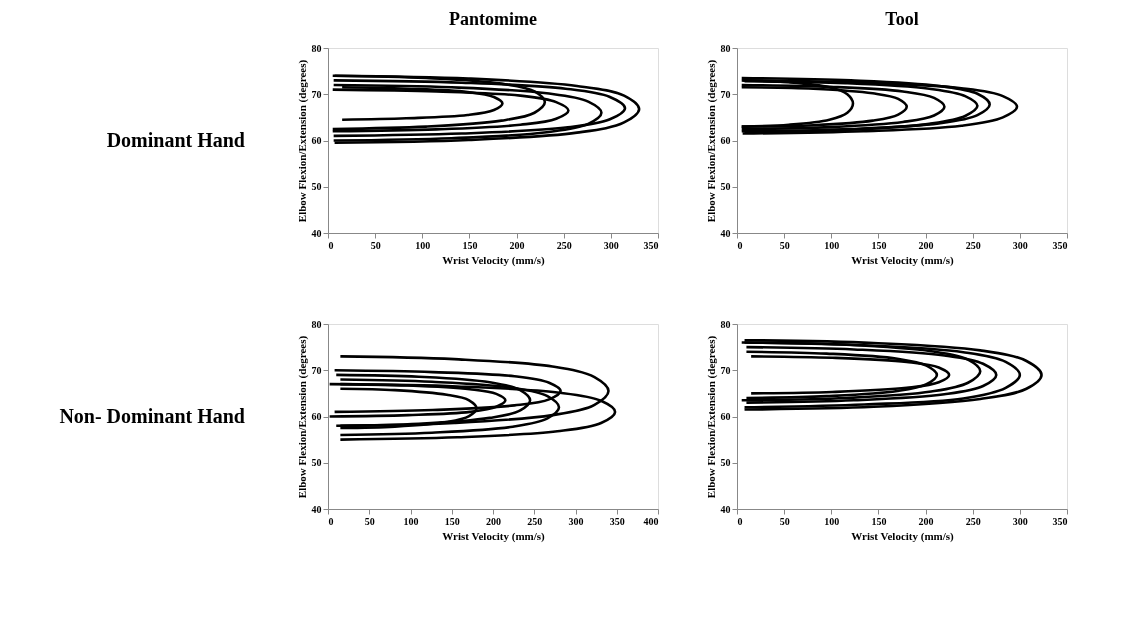 The width and height of the screenshot is (1143, 629). What do you see at coordinates (651, 521) in the screenshot?
I see `x-tick-label: 400` at bounding box center [651, 521].